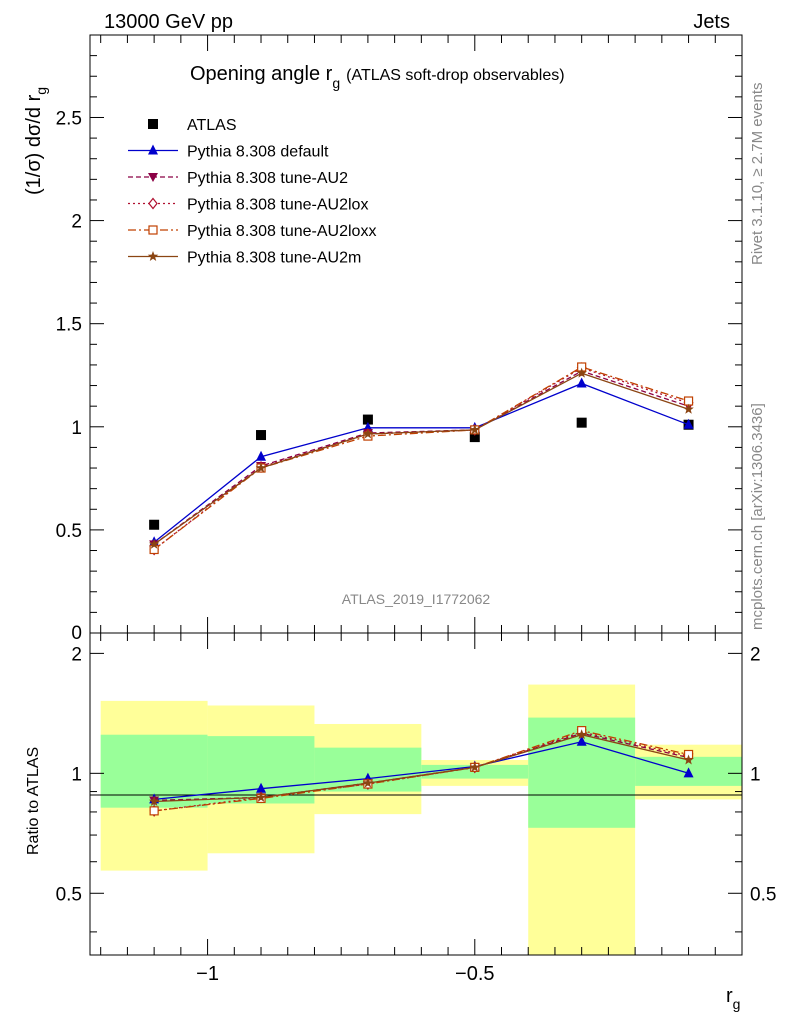 The height and width of the screenshot is (1024, 786). What do you see at coordinates (69, 325) in the screenshot?
I see `main-ytick-label: 1.5` at bounding box center [69, 325].